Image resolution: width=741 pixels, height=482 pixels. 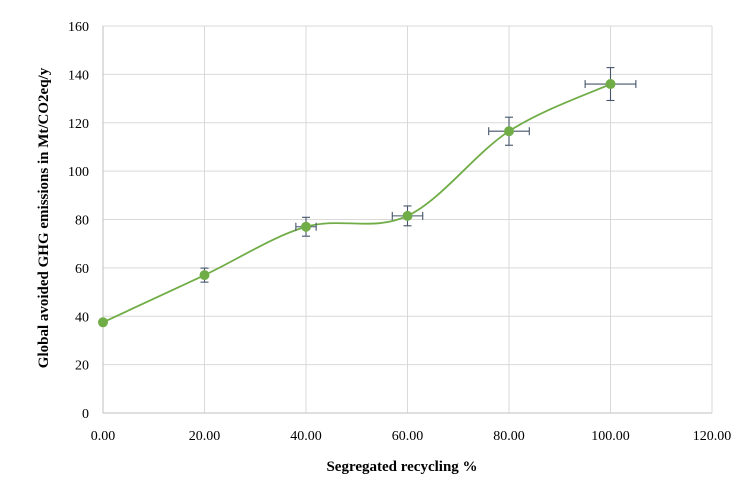 What do you see at coordinates (85, 414) in the screenshot?
I see `y-tick-label: 0` at bounding box center [85, 414].